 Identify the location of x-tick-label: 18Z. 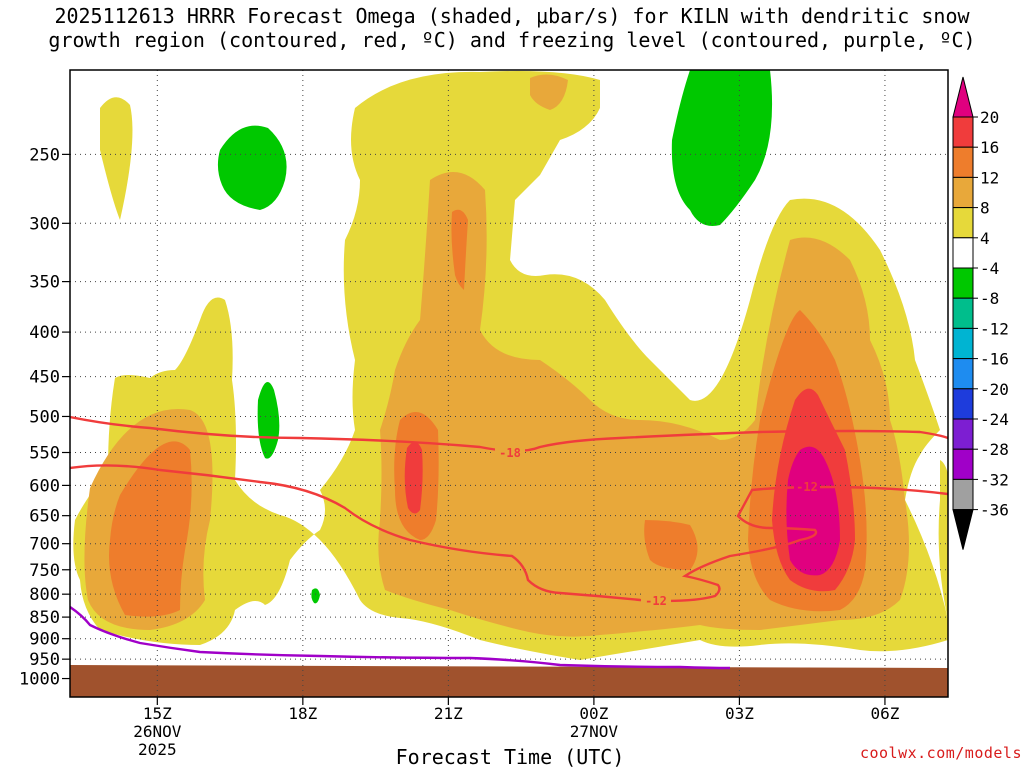
(302, 713).